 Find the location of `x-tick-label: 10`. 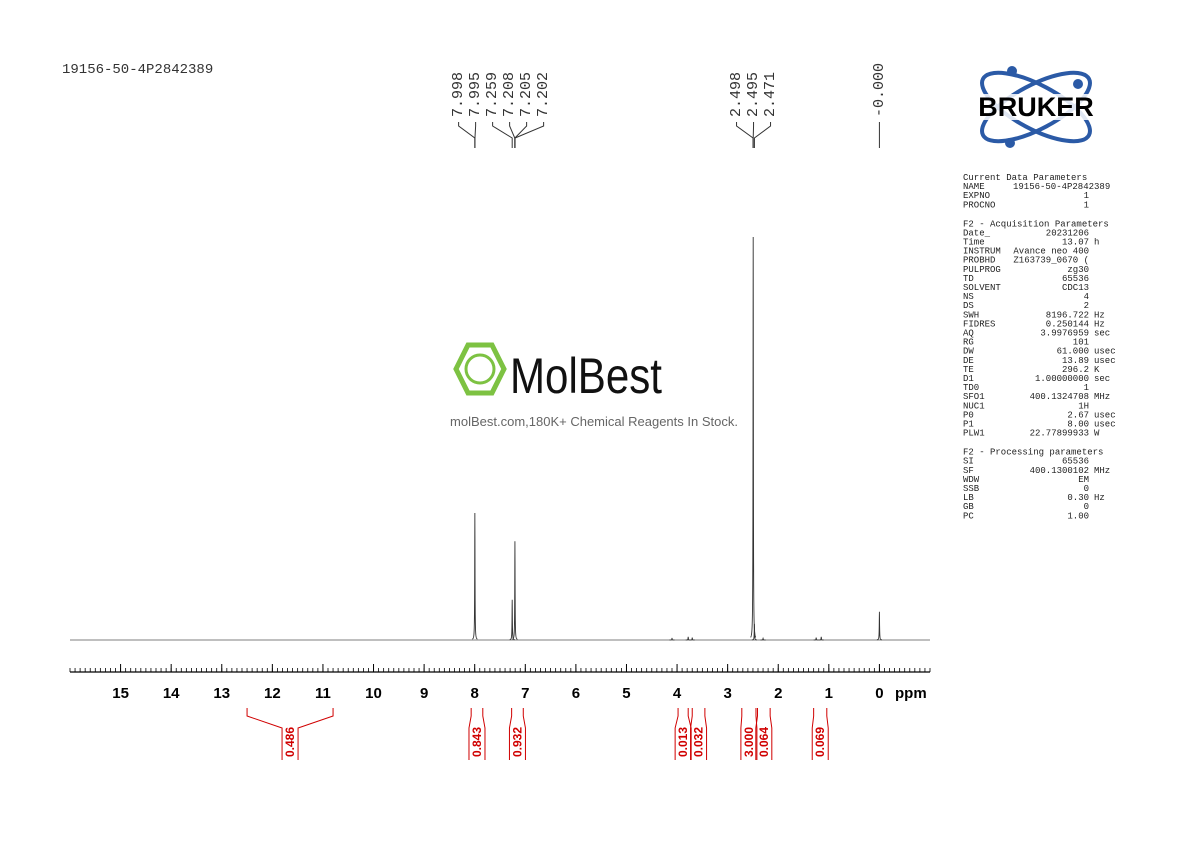

x-tick-label: 10 is located at coordinates (373, 693).